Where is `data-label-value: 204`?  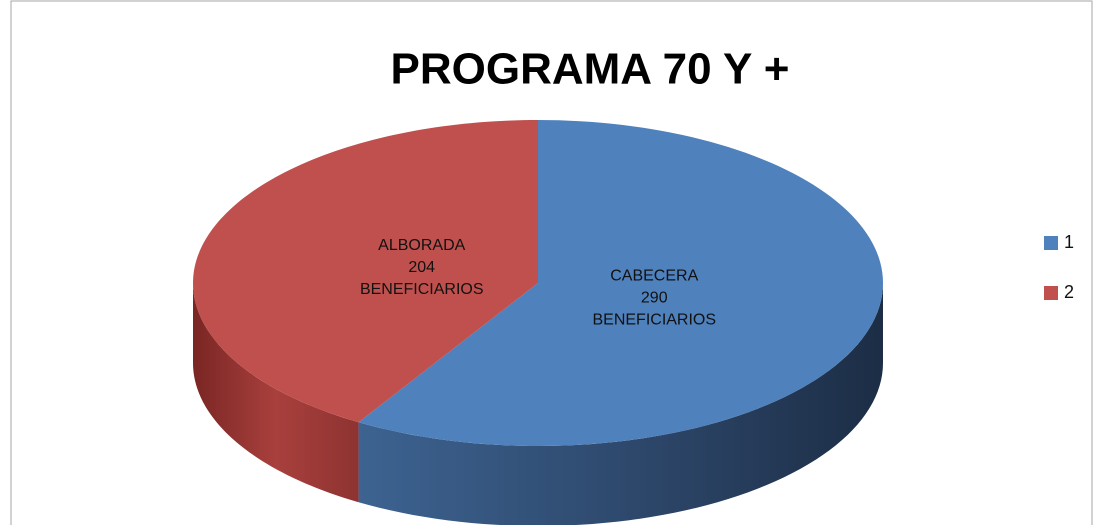 data-label-value: 204 is located at coordinates (421, 267).